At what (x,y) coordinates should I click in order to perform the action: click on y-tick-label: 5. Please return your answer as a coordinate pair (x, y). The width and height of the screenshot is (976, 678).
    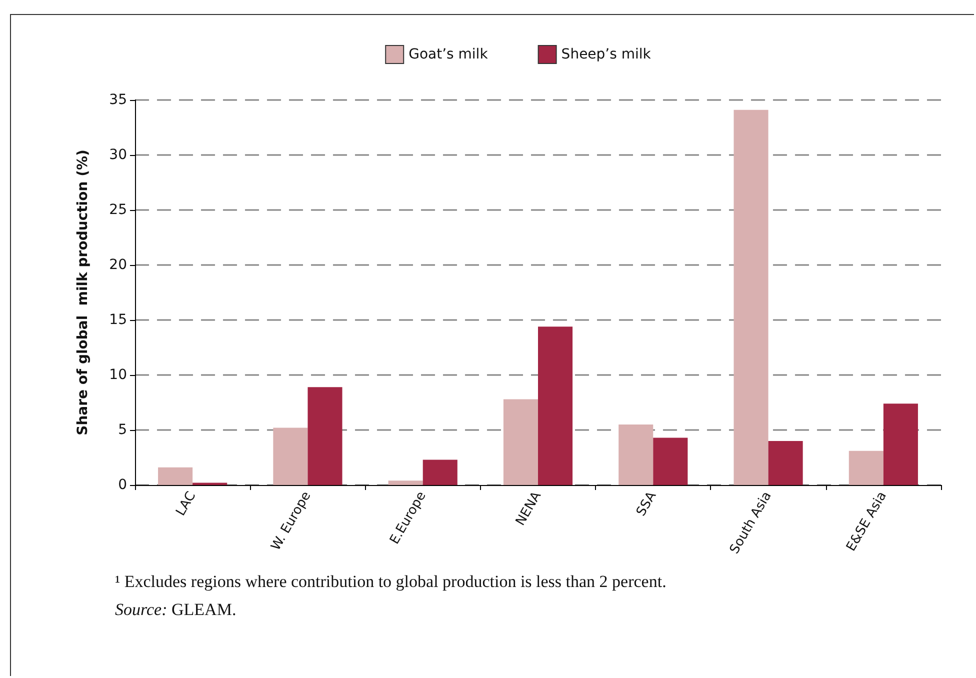
    Looking at the image, I should click on (122, 430).